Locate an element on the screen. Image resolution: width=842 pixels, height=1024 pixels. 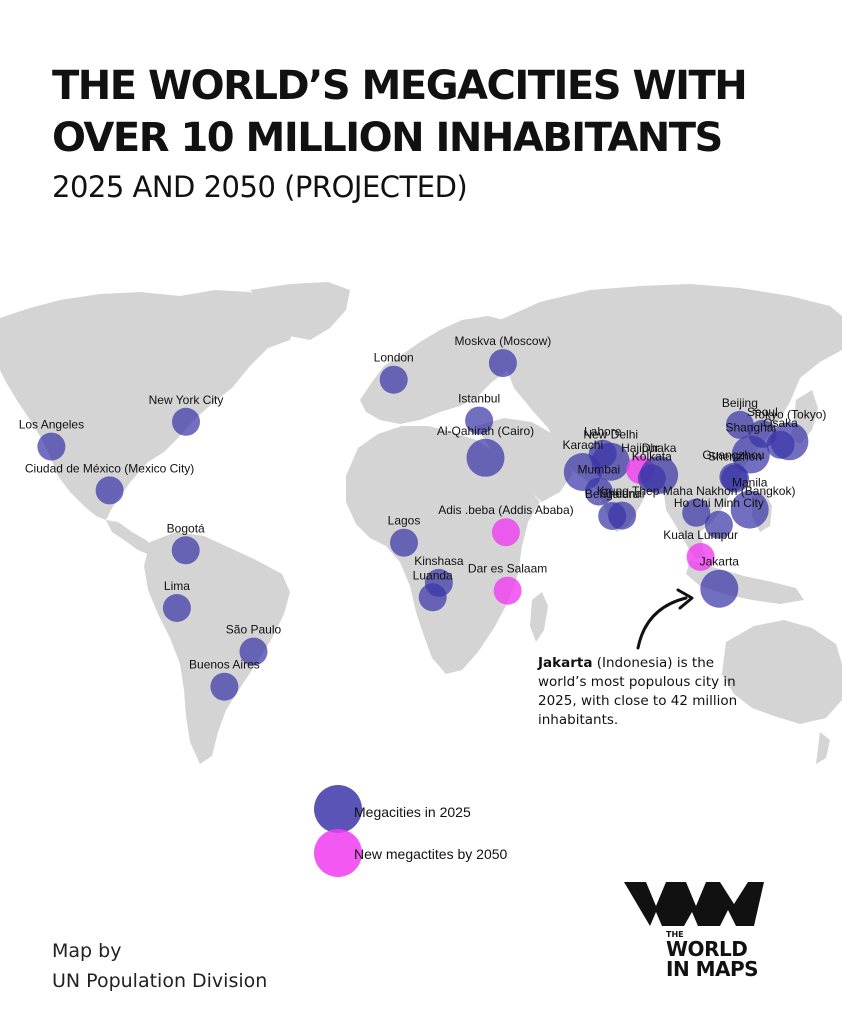
city-label: Buenos Aires is located at coordinates (224, 665).